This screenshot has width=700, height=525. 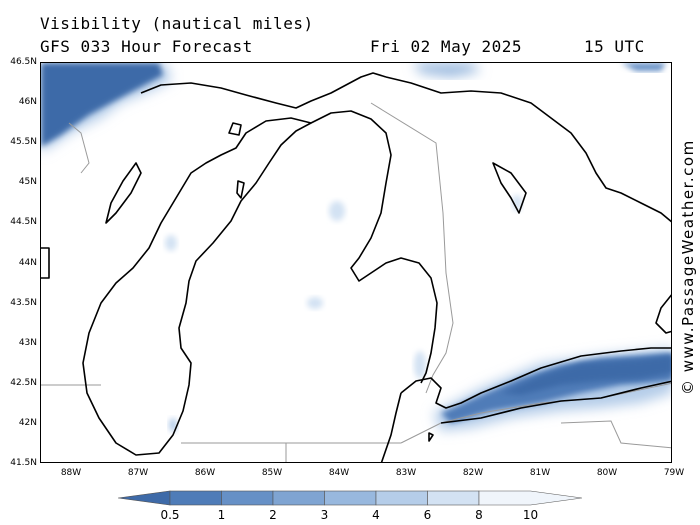 What do you see at coordinates (530, 515) in the screenshot?
I see `colorbar-label: 10` at bounding box center [530, 515].